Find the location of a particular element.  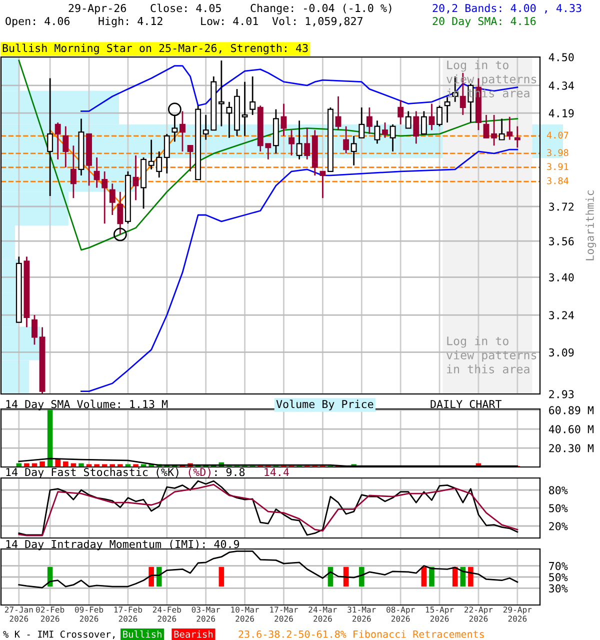

annotation: Log in to view patterns in this area is located at coordinates (491, 355).